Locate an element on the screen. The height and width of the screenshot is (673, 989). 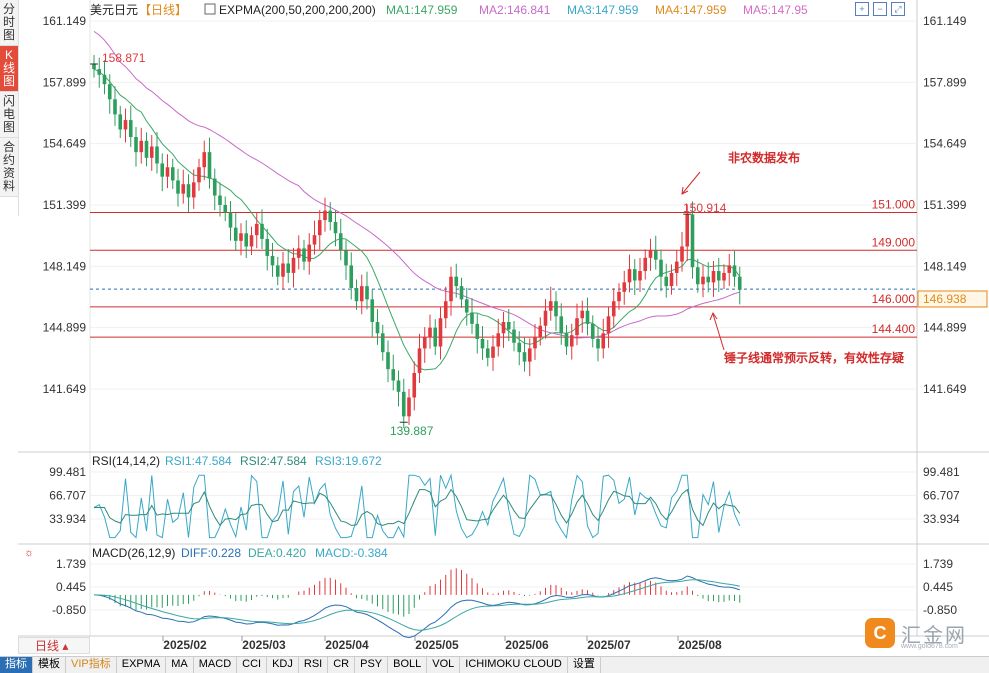
tab-vip-indicators: VIP指标 is located at coordinates (91, 665).